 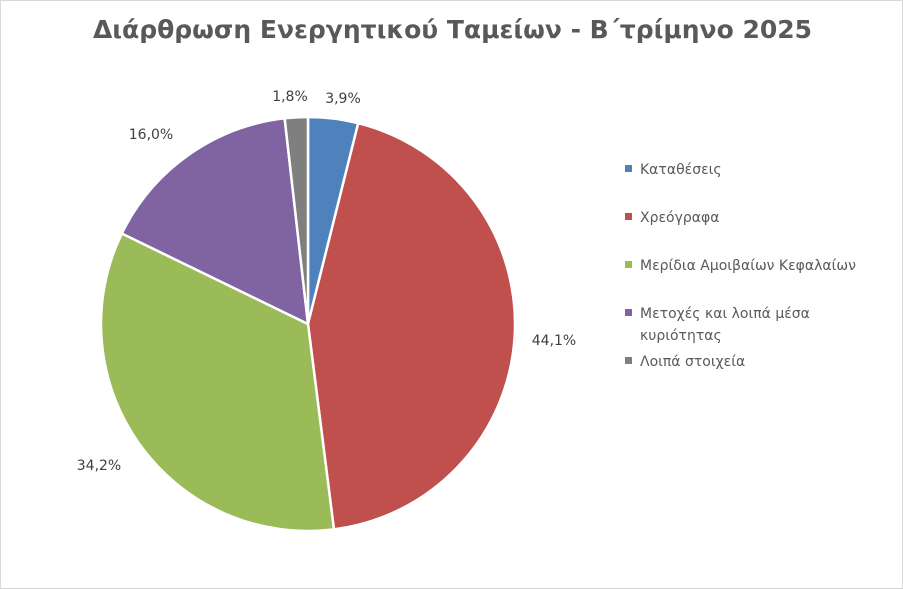 I want to click on data-label: 34,2%, so click(x=99, y=466).